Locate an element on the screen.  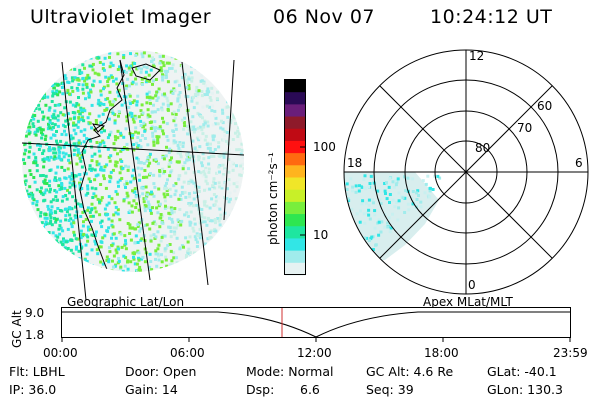
mlt-label-6: 6 is located at coordinates (579, 163).